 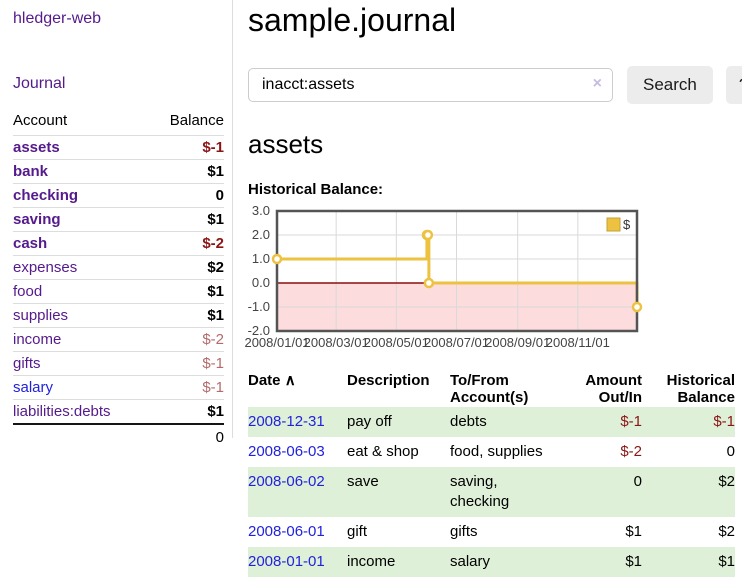 I want to click on svg-text: -2.0, so click(x=259, y=330).